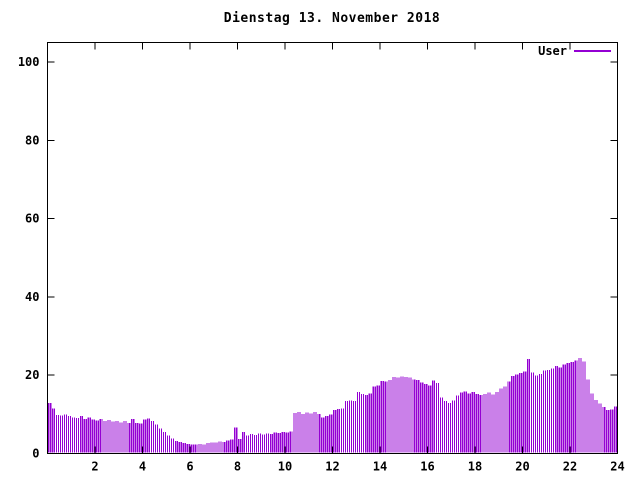  What do you see at coordinates (189, 467) in the screenshot?
I see `x-tick-label: 6` at bounding box center [189, 467].